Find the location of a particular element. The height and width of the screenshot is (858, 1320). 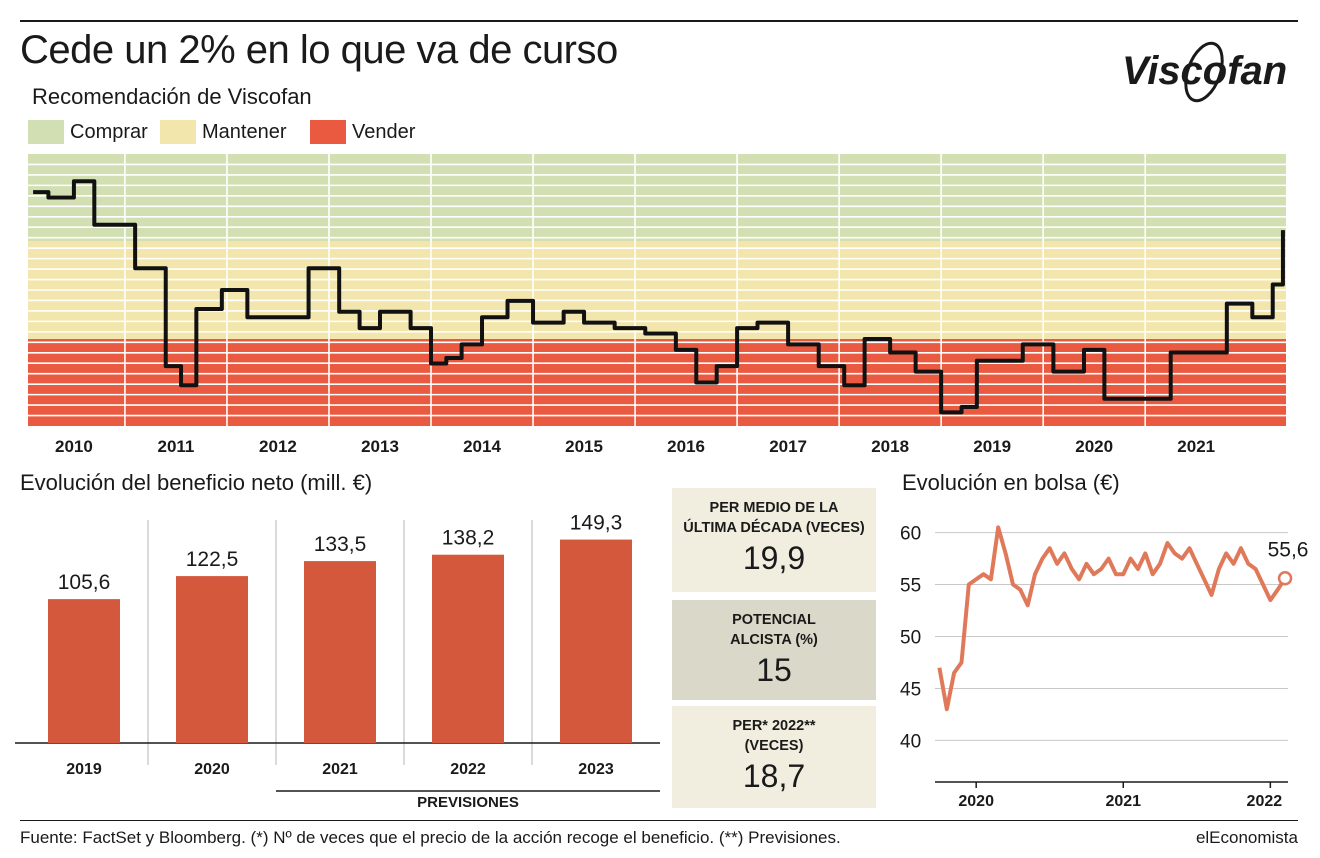

legend-swatch-vender is located at coordinates (328, 132).